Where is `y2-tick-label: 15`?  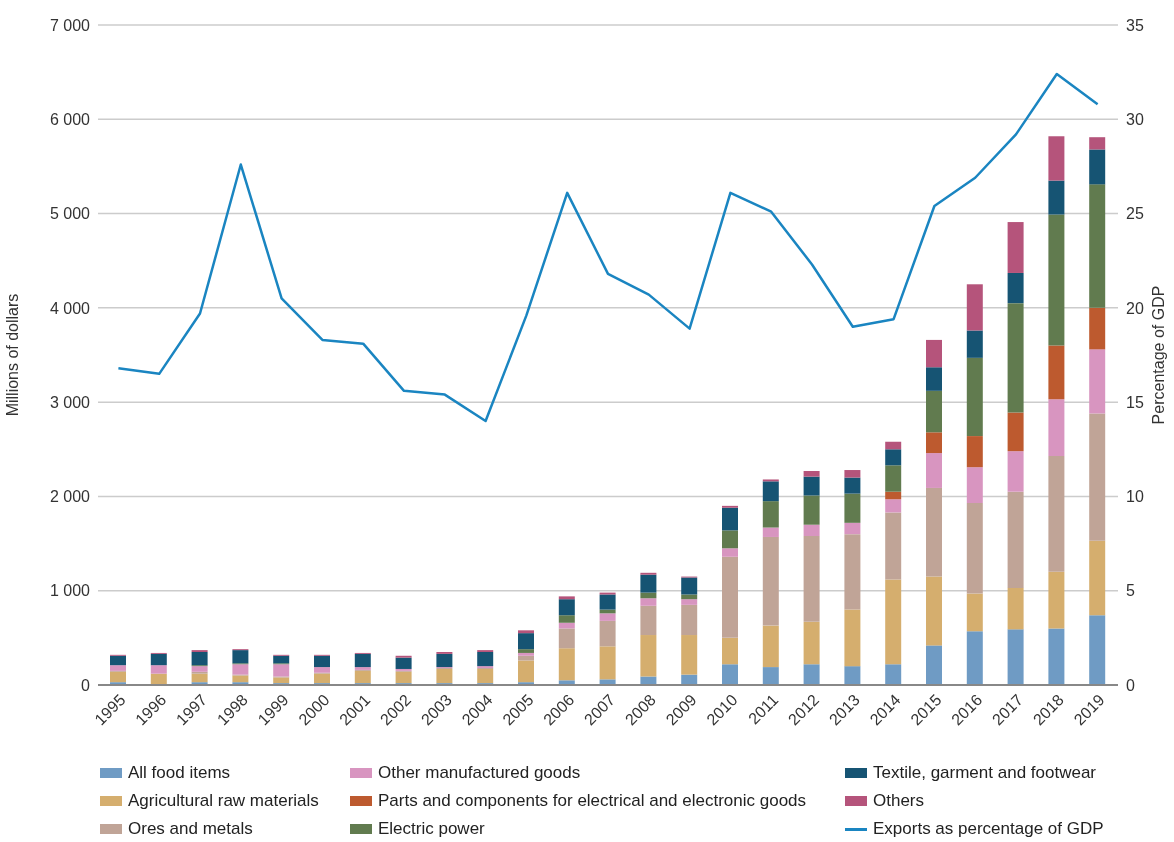 y2-tick-label: 15 is located at coordinates (1135, 402).